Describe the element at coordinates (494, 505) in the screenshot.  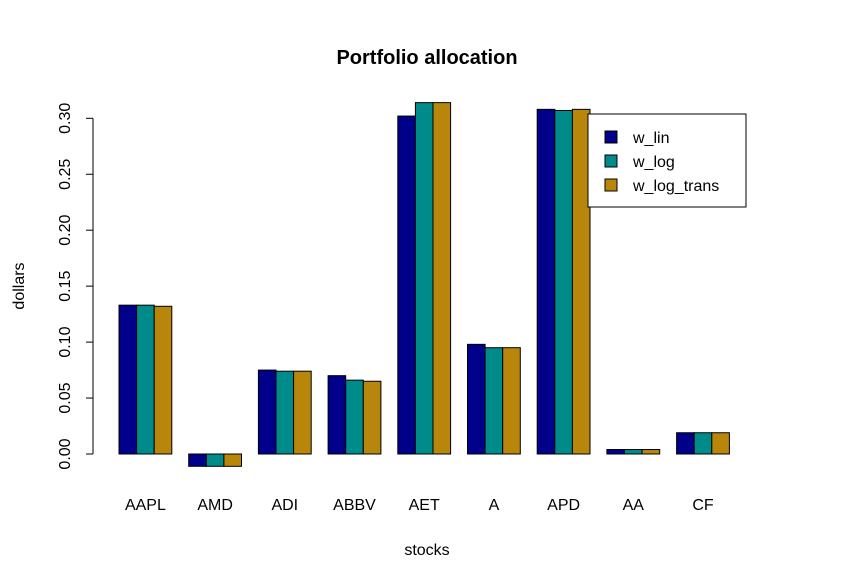
I see `x-tick-label: A` at that location.